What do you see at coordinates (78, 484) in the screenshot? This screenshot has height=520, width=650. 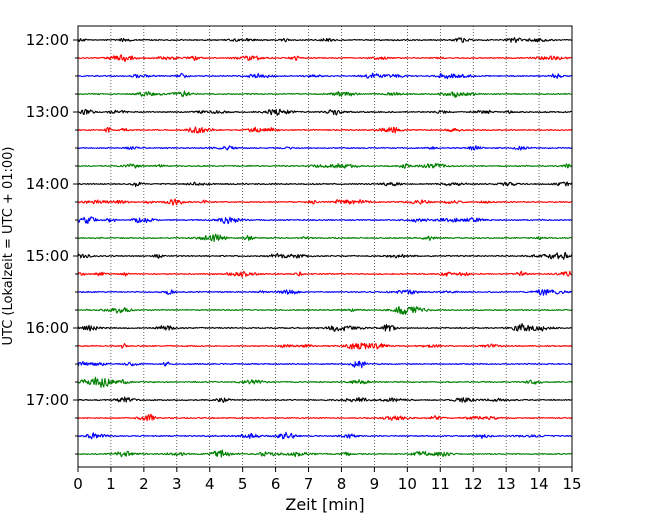 I see `x-tick-label-0: 0` at bounding box center [78, 484].